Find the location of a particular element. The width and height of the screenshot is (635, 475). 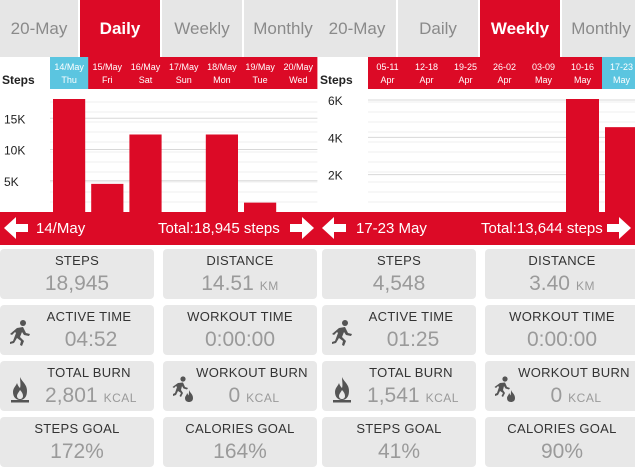

category-date-label: 17-23 is located at coordinates (621, 67).